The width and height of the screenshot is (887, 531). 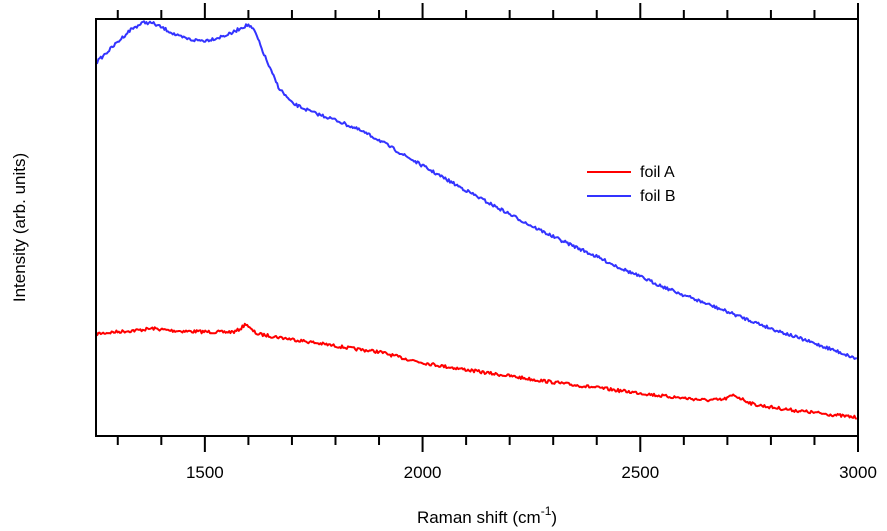 I want to click on legend: foil A foil B, so click(x=631, y=184).